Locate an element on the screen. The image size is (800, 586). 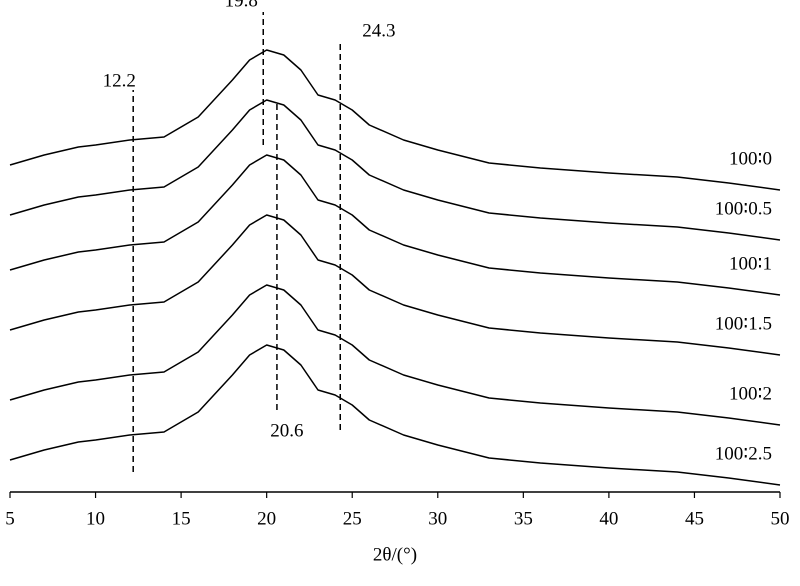
peak-label: 12.2 is located at coordinates (119, 80).